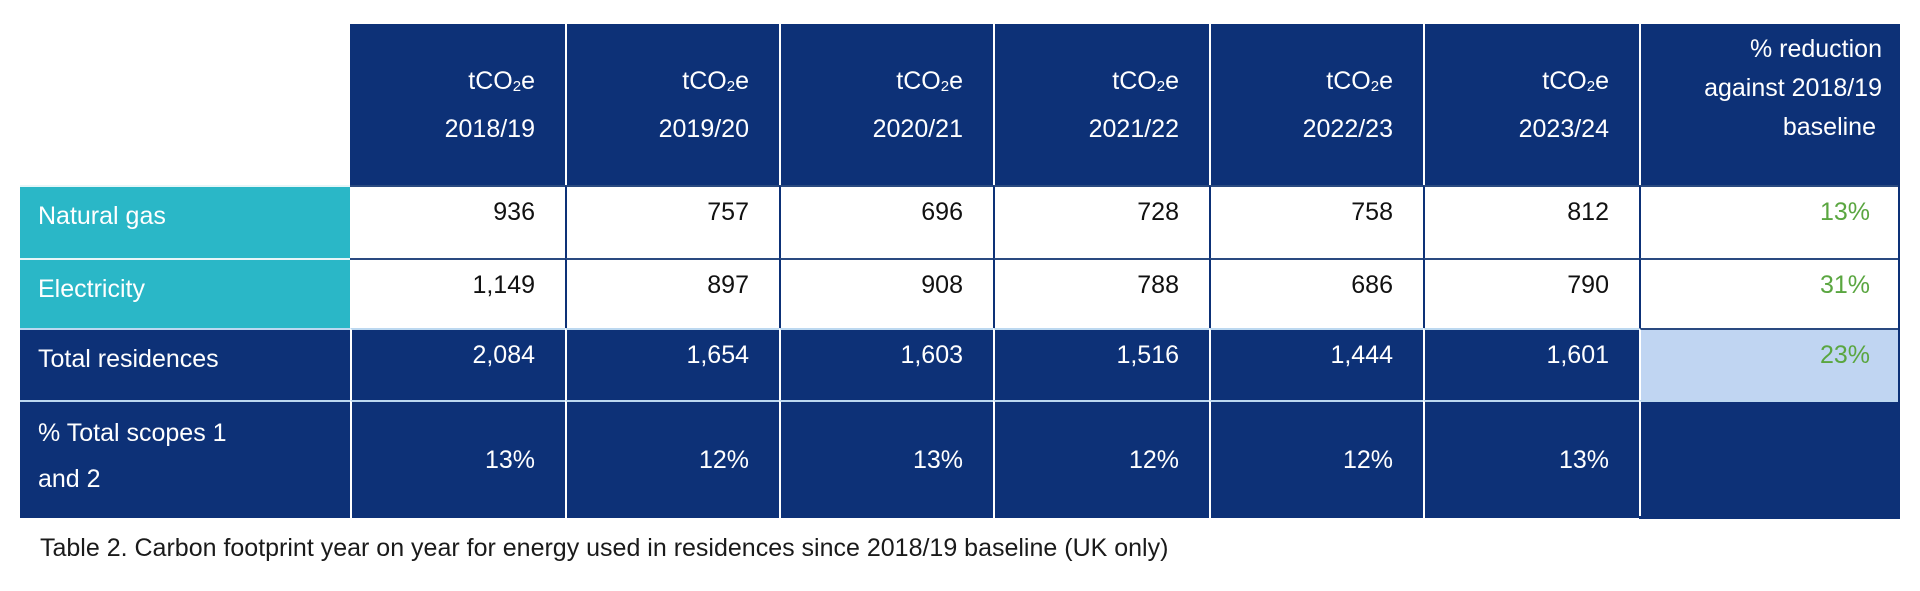  I want to click on table-cell: 757, so click(672, 221).